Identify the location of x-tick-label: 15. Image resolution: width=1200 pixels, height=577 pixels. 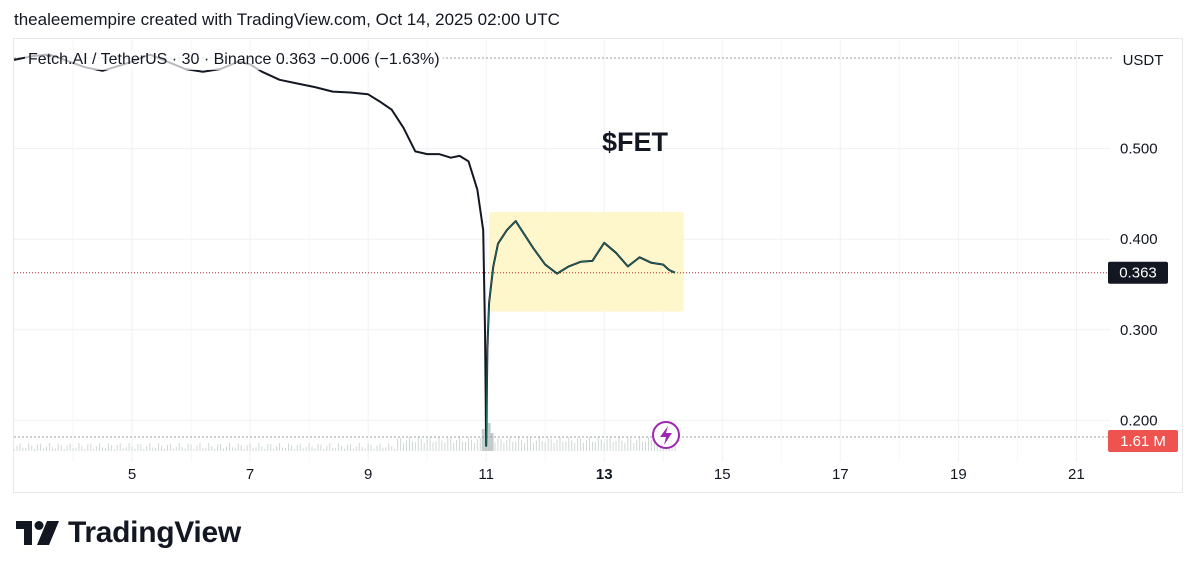
(722, 474).